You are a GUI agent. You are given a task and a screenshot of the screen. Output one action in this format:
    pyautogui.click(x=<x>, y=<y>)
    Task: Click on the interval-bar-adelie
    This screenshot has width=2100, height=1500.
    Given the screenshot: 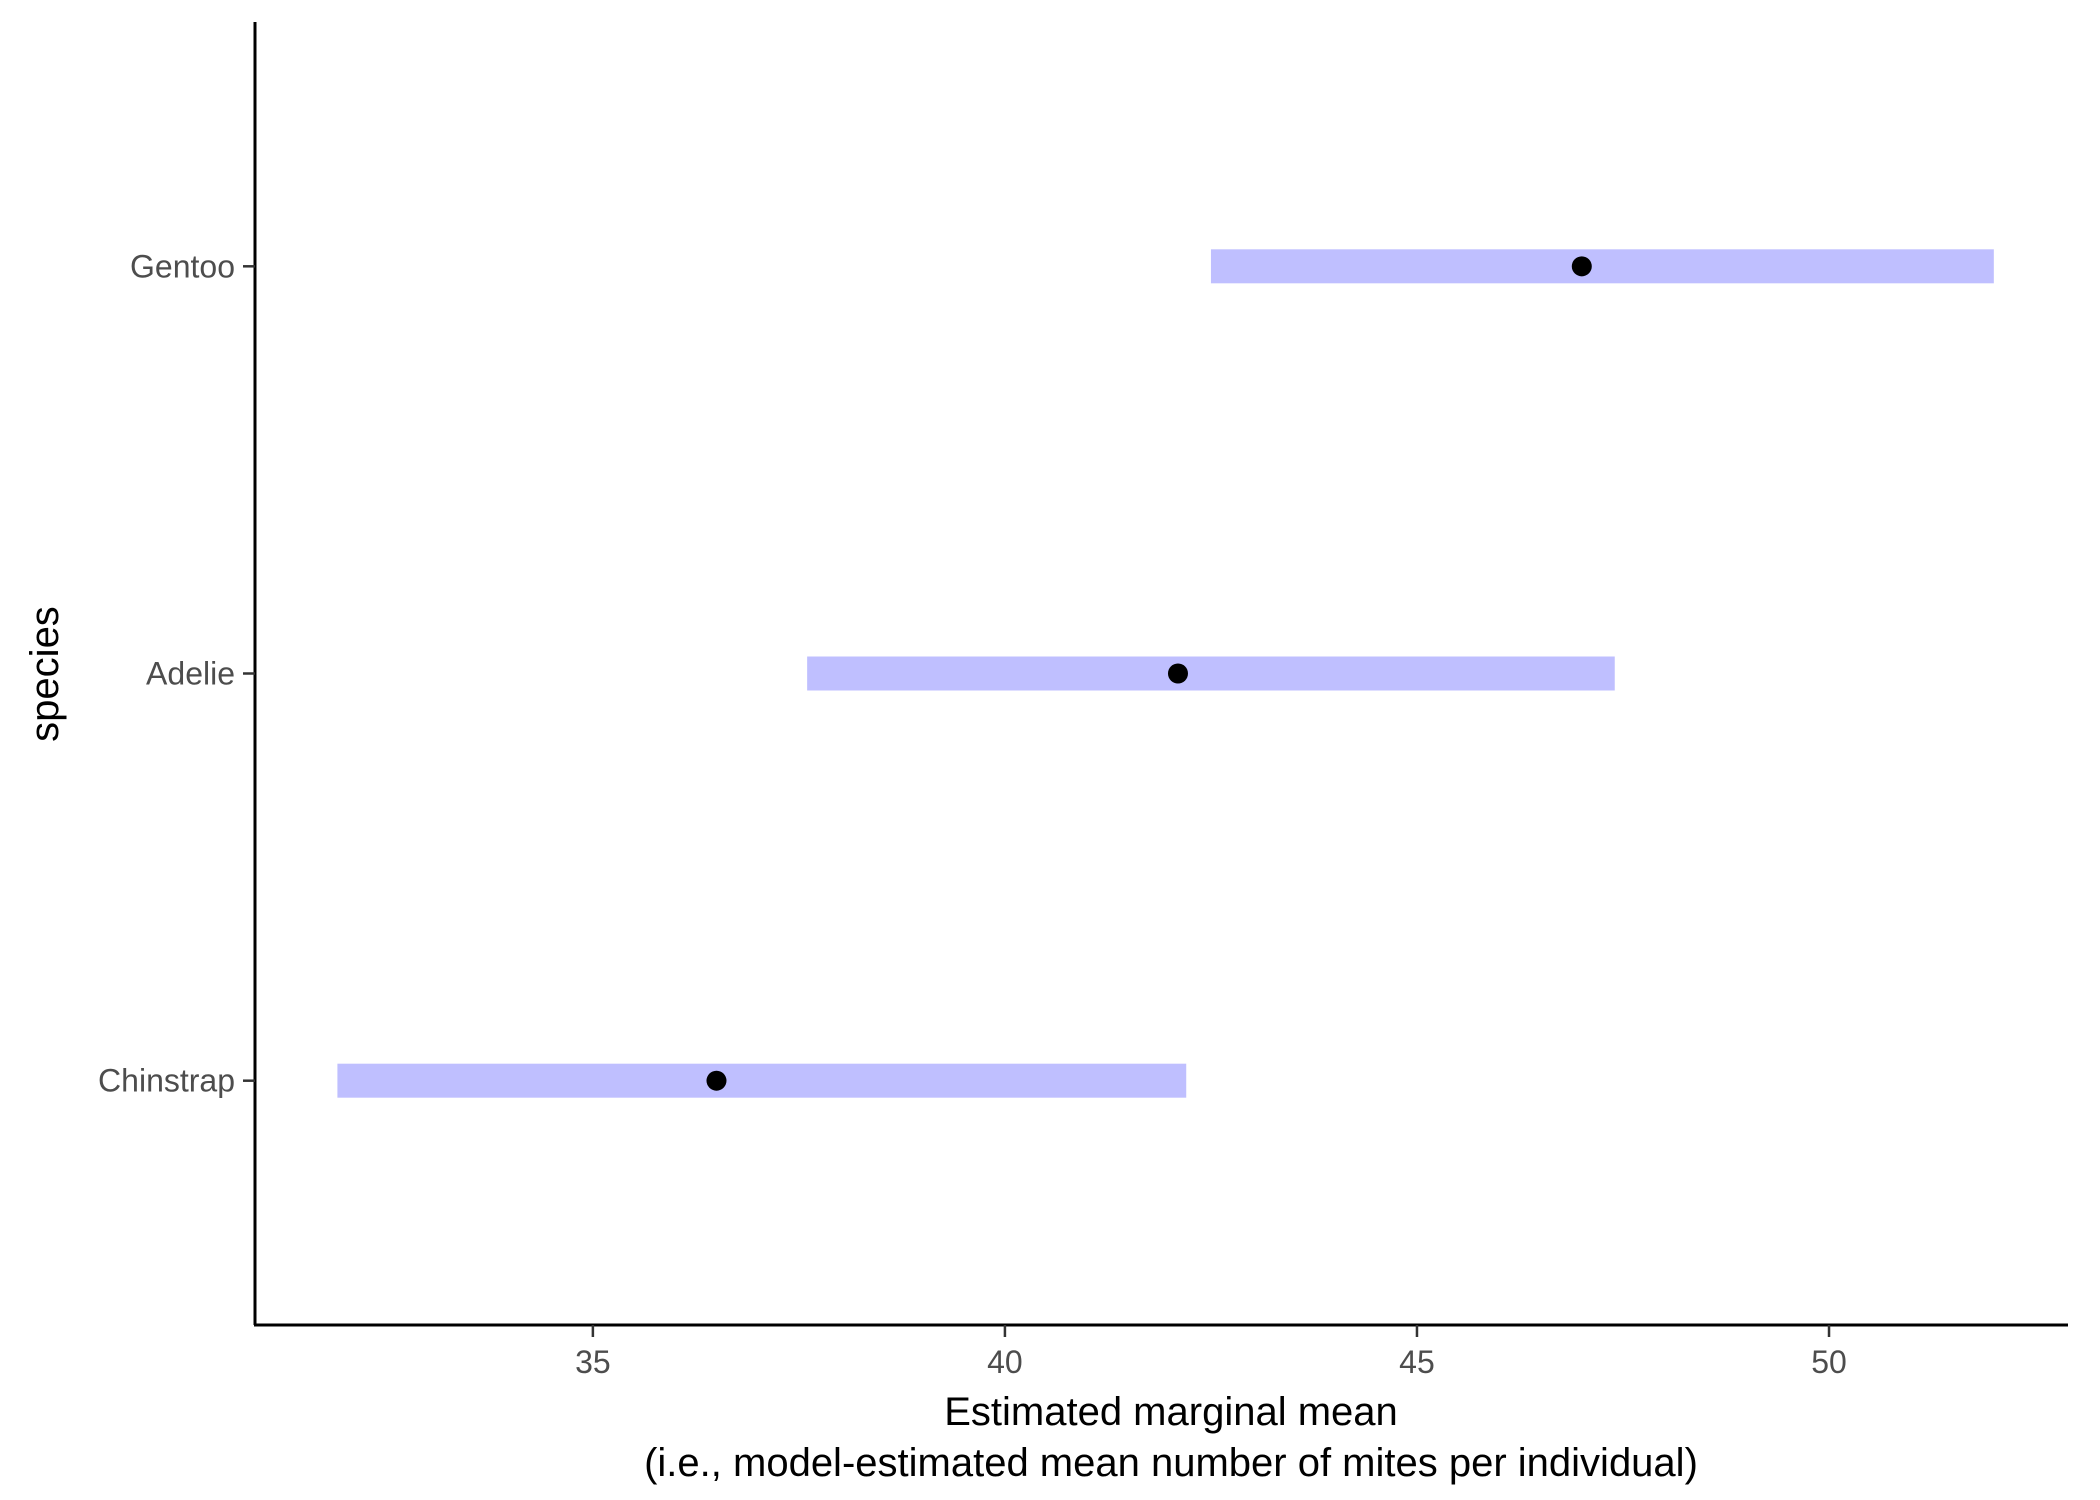 What is the action you would take?
    pyautogui.click(x=1211, y=673)
    